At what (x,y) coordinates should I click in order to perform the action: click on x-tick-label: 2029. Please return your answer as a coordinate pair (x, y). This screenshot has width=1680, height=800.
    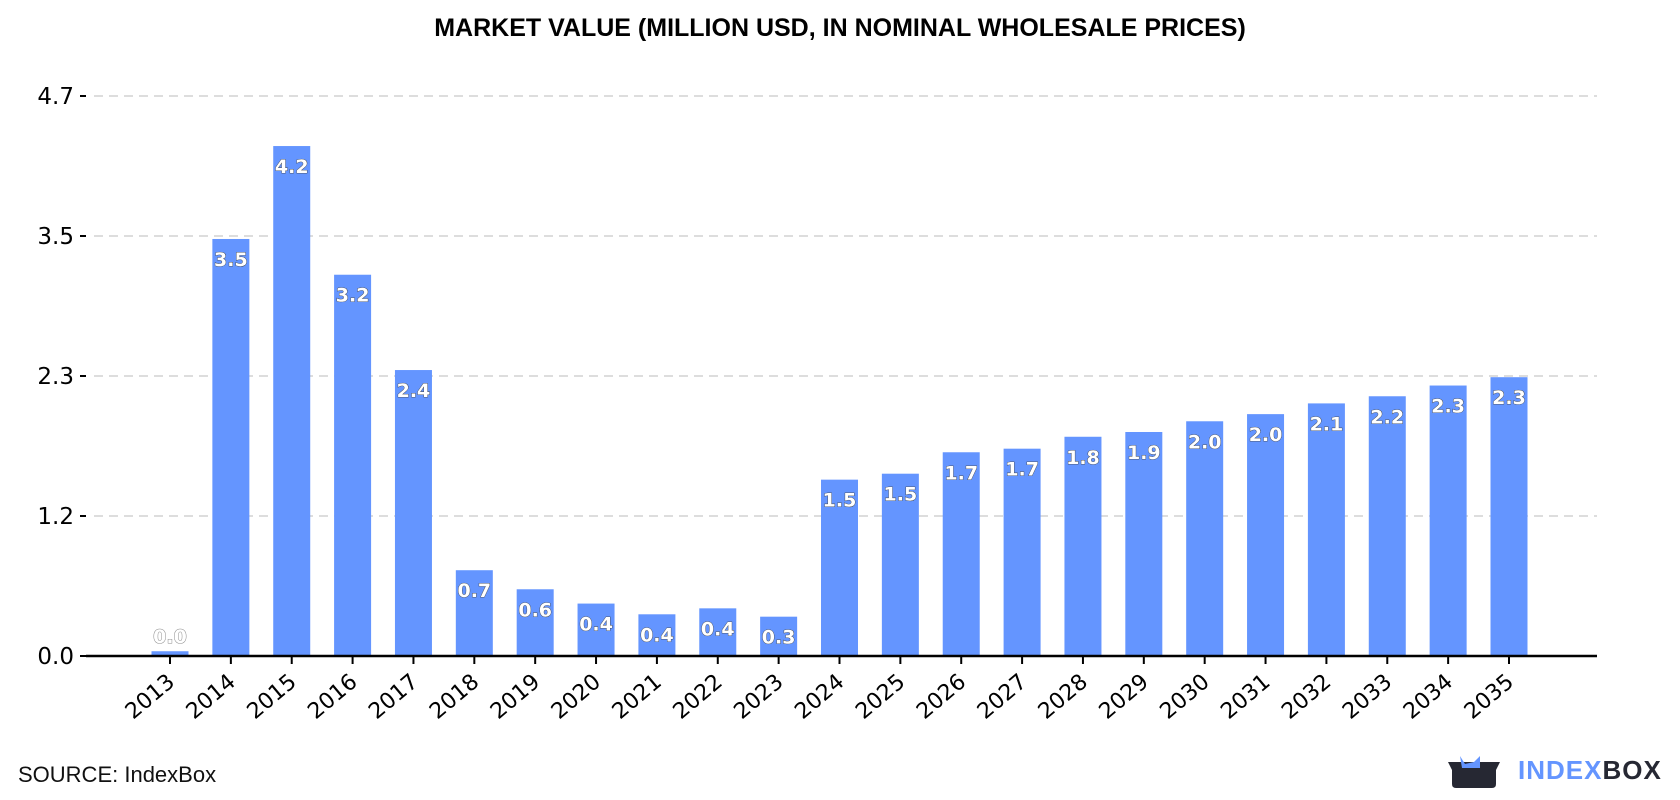
    Looking at the image, I should click on (1124, 696).